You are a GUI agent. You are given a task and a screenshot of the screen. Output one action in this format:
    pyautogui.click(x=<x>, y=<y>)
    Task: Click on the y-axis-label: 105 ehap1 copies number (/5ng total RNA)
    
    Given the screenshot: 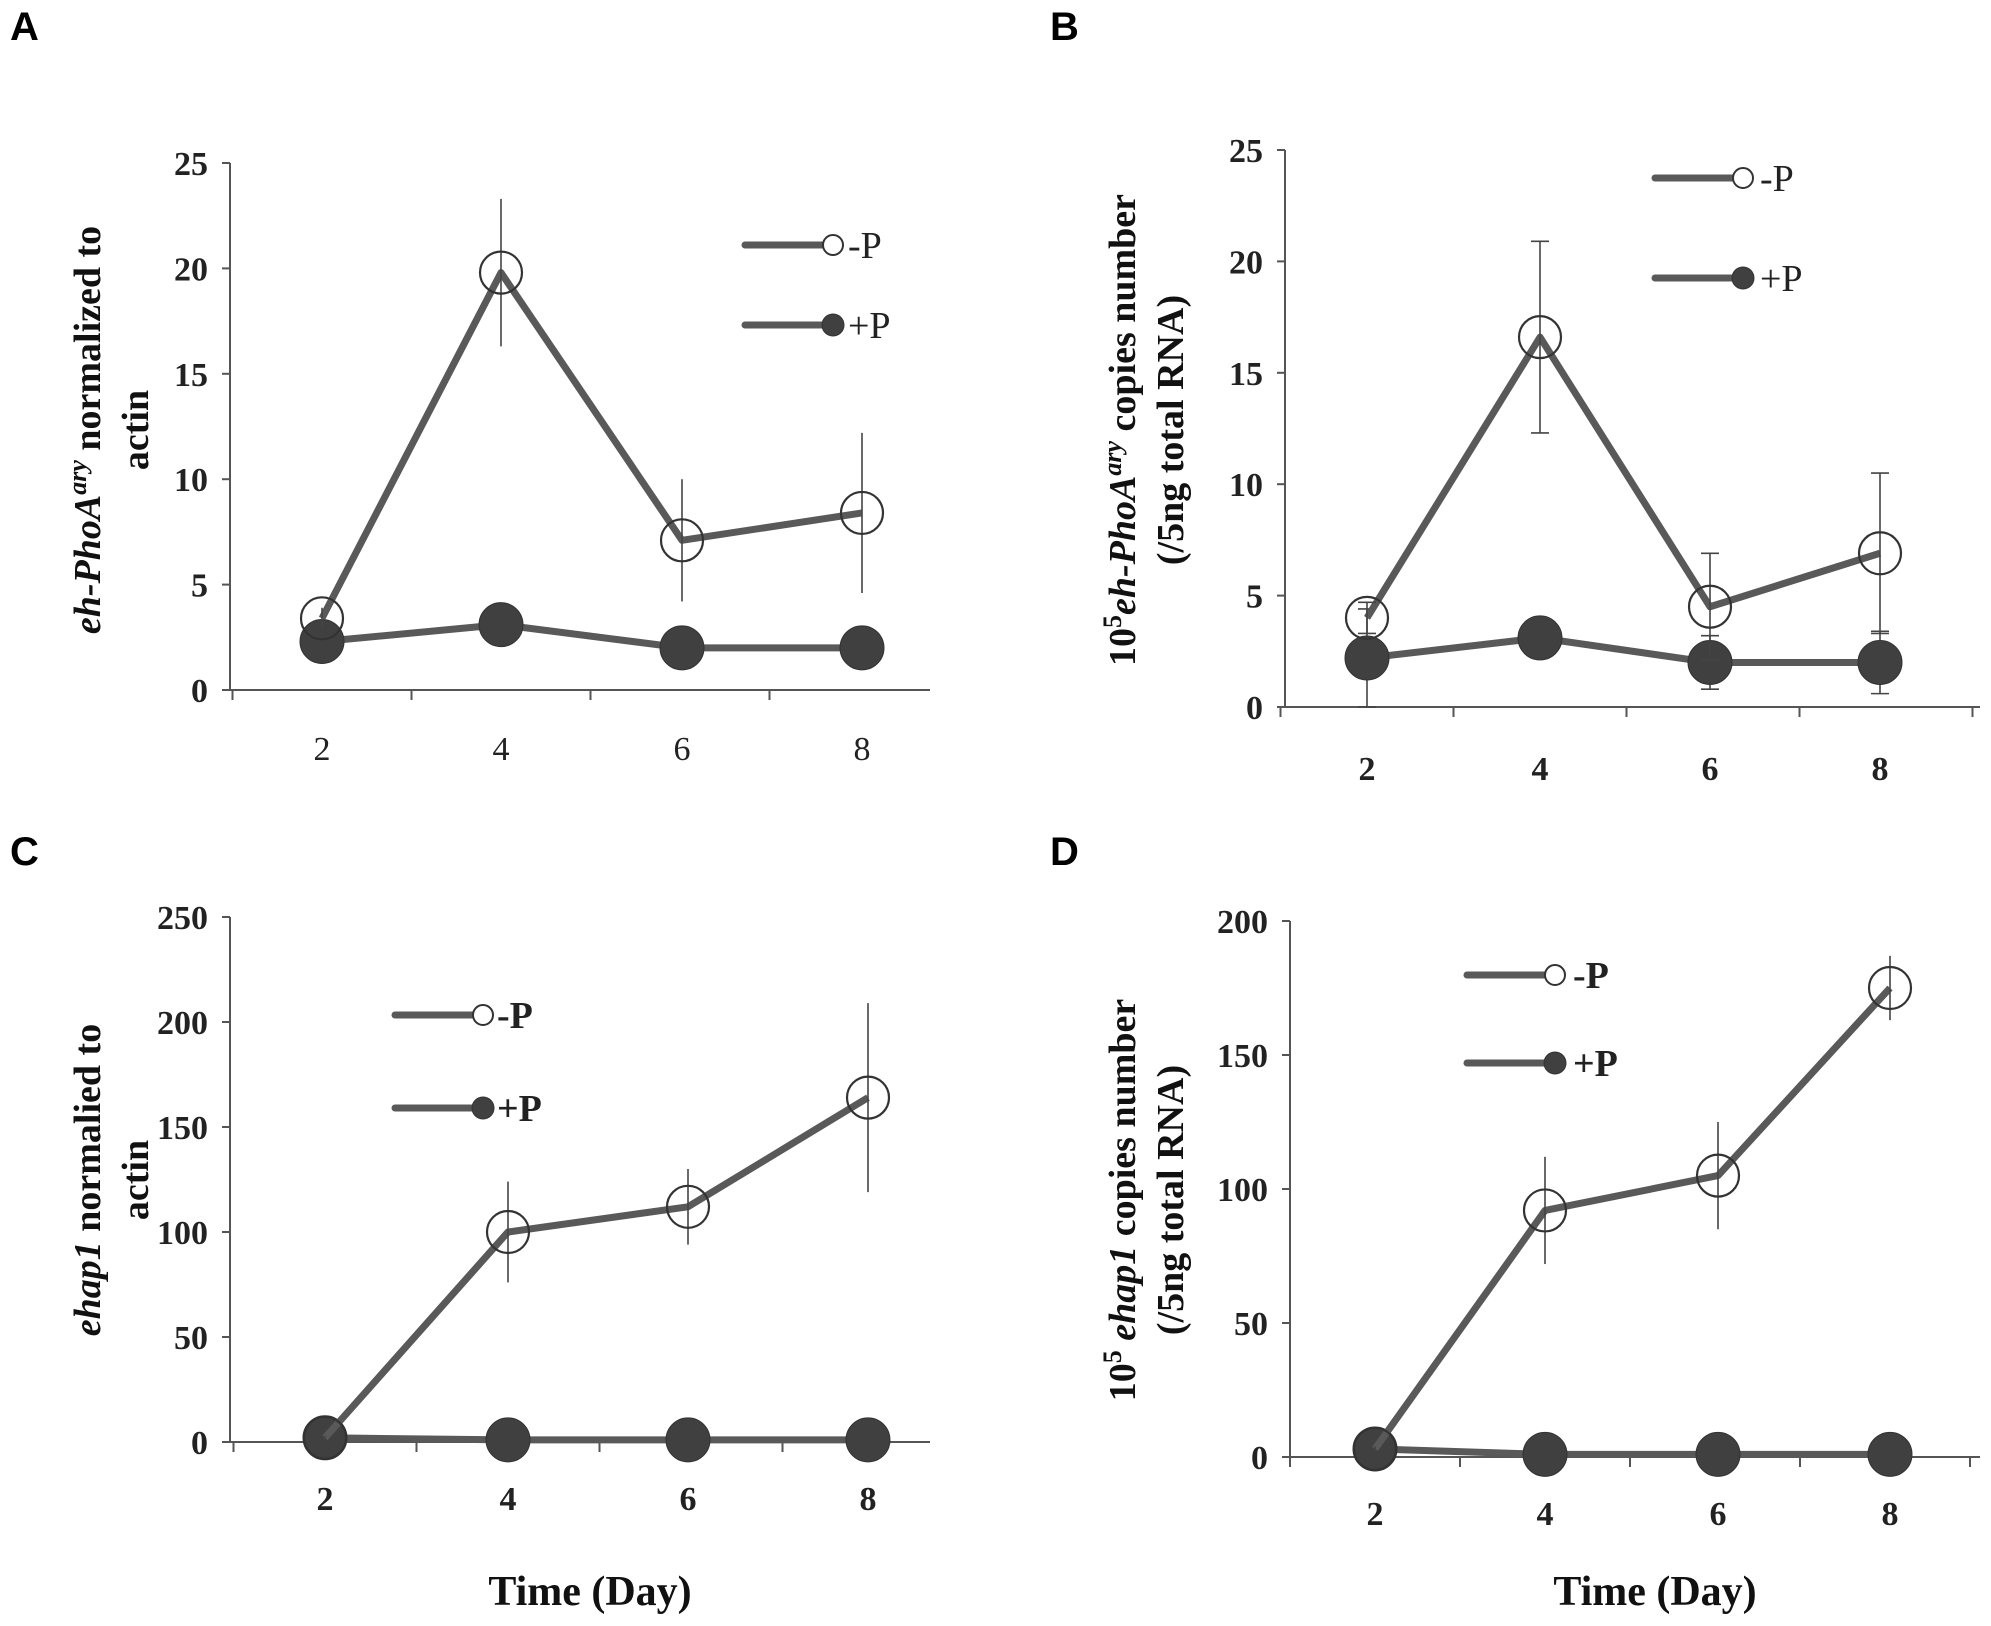 What is the action you would take?
    pyautogui.click(x=1145, y=1200)
    